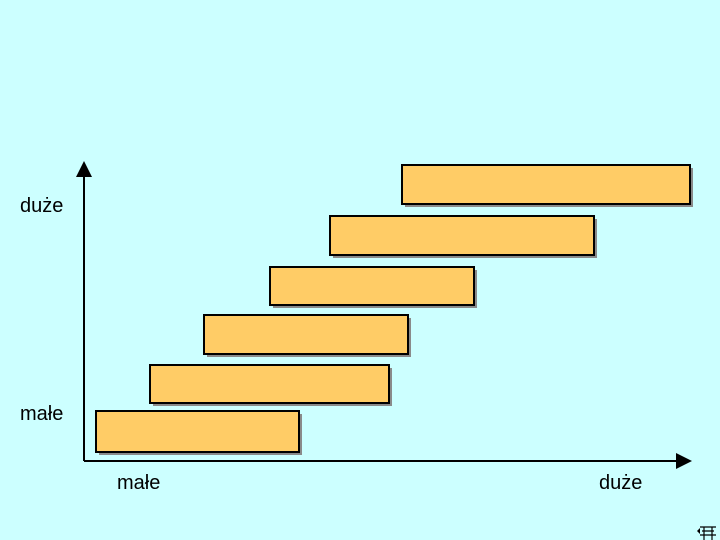 The image size is (720, 540). Describe the element at coordinates (621, 483) in the screenshot. I see `x-axis-high-label: duże` at that location.